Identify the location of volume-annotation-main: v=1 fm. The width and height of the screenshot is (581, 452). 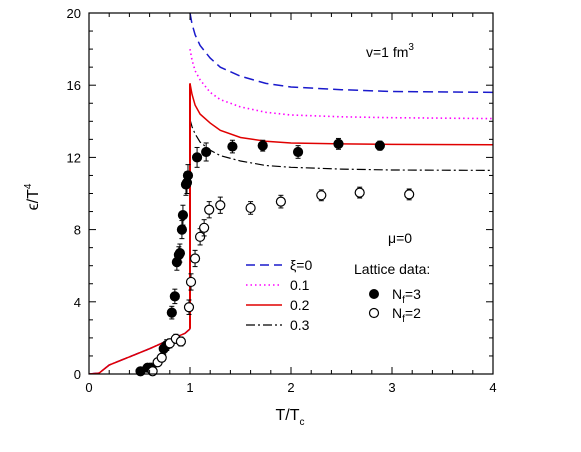
(387, 52).